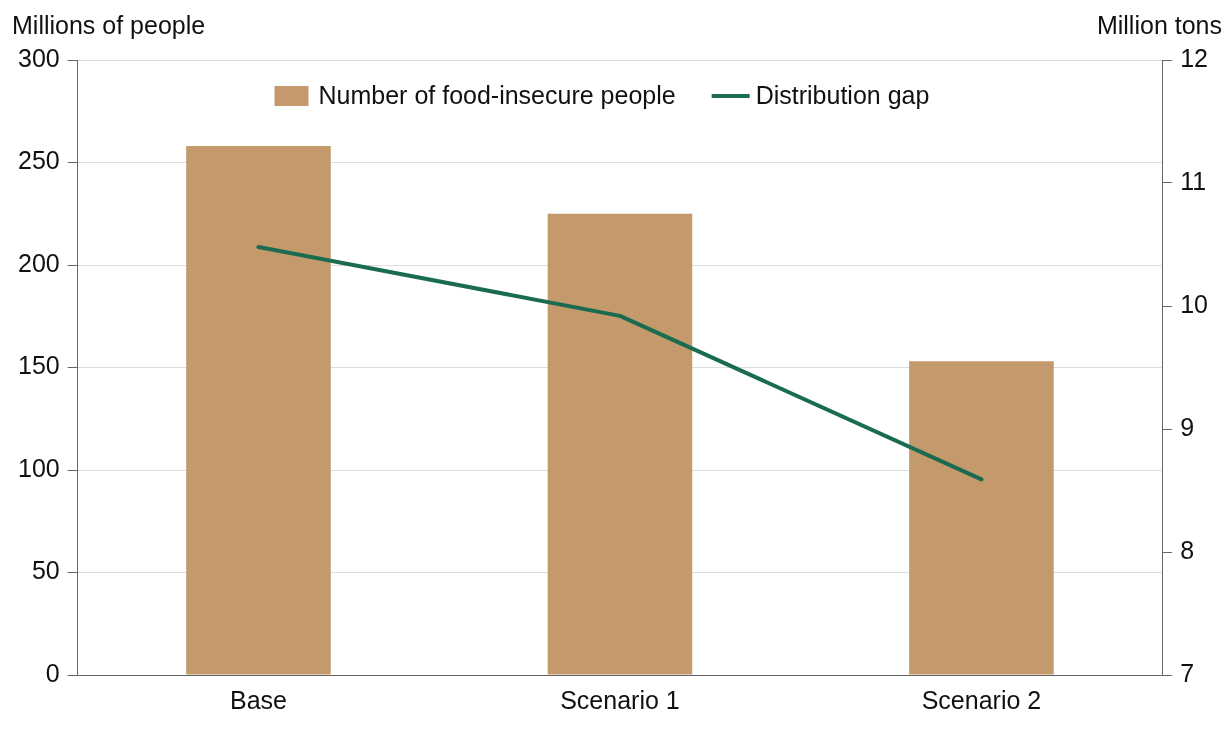 The image size is (1230, 733). Describe the element at coordinates (1194, 57) in the screenshot. I see `y2-tick-label: 12` at that location.